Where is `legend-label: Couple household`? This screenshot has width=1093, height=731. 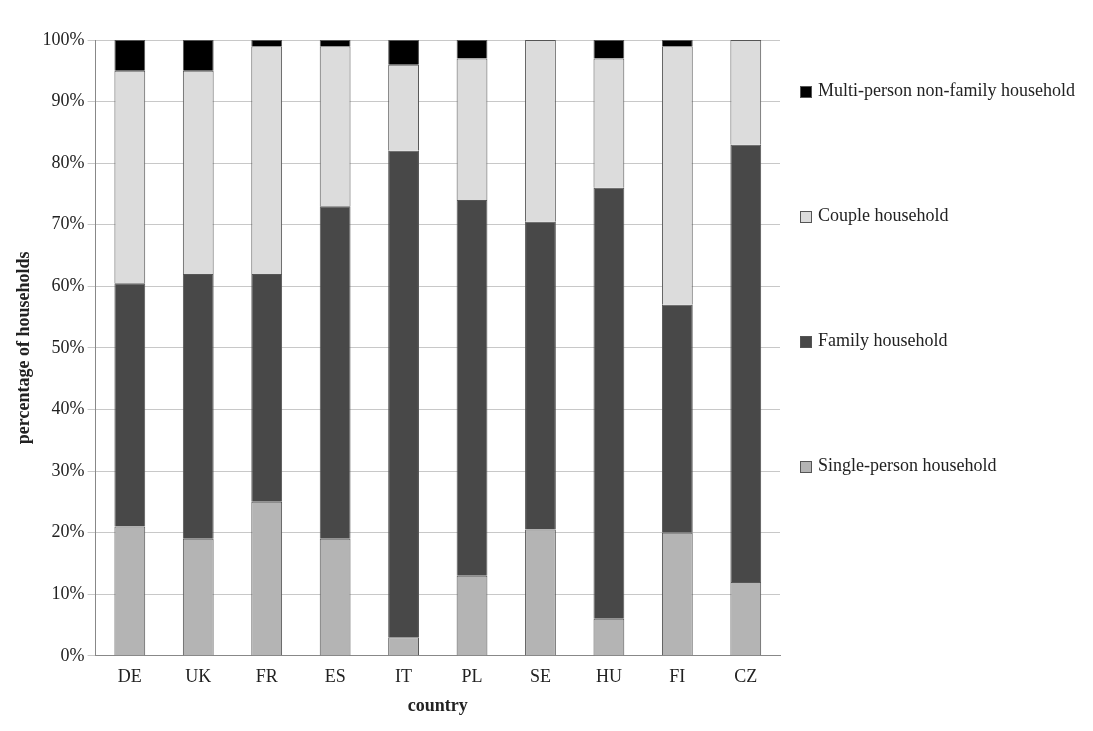
legend-label: Couple household is located at coordinates (883, 215).